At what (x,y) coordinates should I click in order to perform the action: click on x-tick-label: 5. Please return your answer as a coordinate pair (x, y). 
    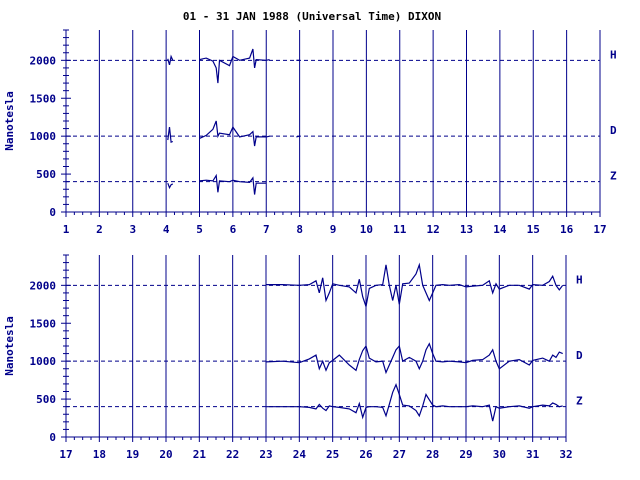
    Looking at the image, I should click on (199, 229).